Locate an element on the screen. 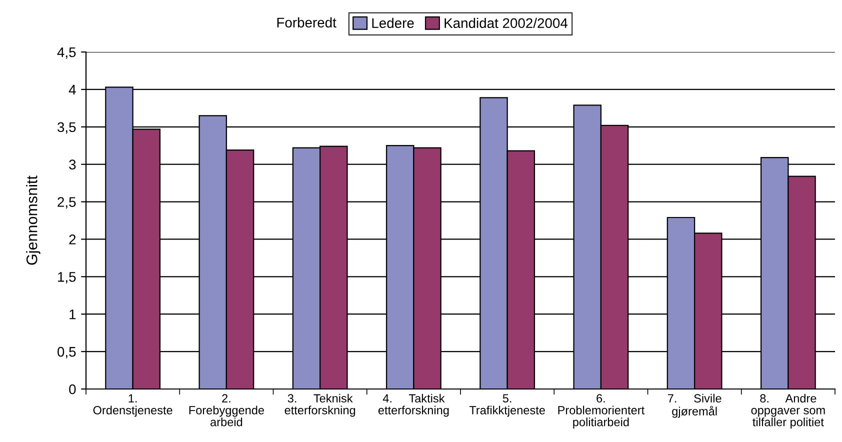 Image resolution: width=842 pixels, height=442 pixels. y-tick-label: 4 is located at coordinates (72, 89).